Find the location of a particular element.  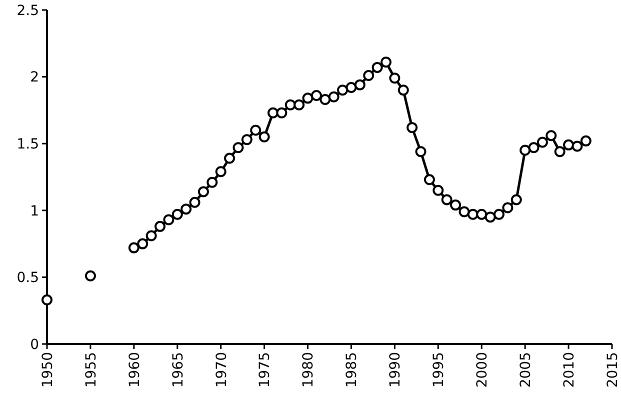

x-tick-label: 2000 is located at coordinates (482, 370).